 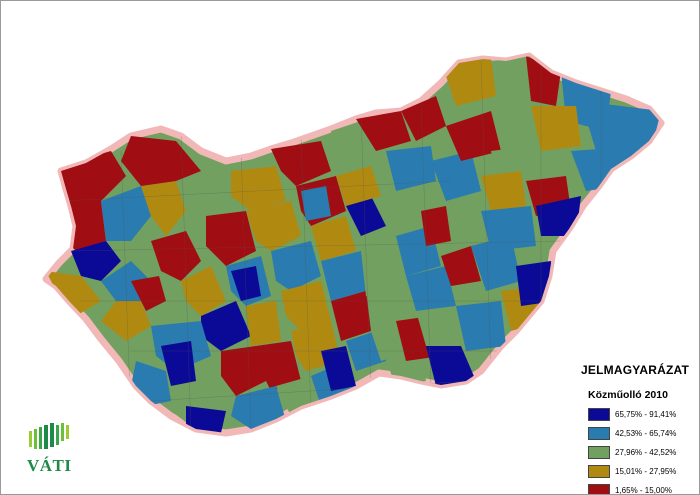 What do you see at coordinates (53, 449) in the screenshot?
I see `vati-bars-logo-icon` at bounding box center [53, 449].